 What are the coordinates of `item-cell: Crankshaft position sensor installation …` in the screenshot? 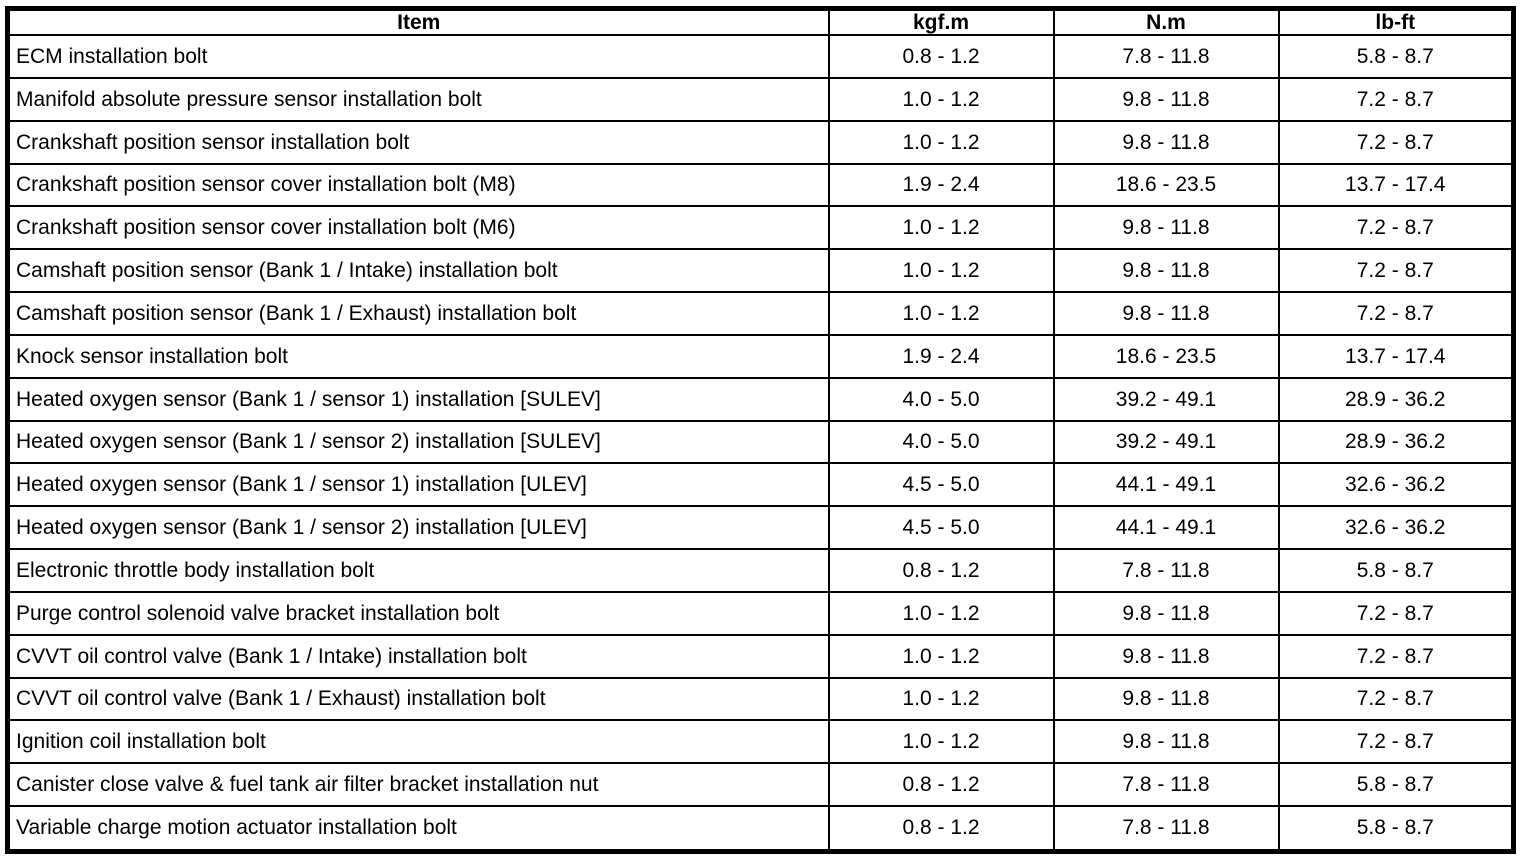 It's located at (418, 142).